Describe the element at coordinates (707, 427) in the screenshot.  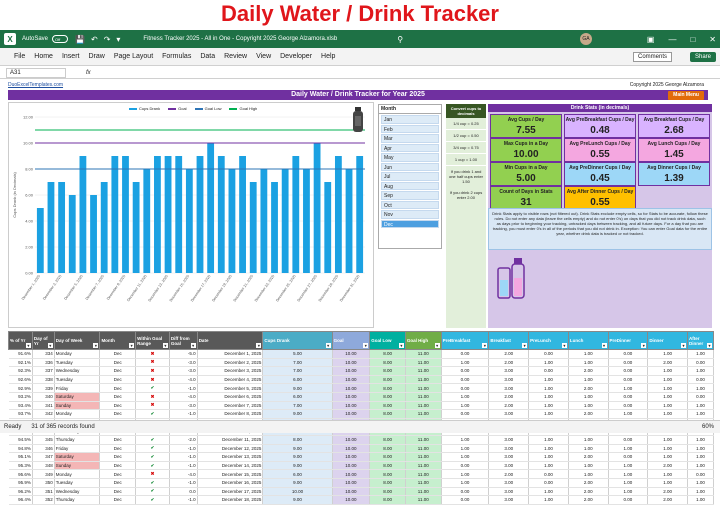
I see `zoom-level: 60%` at that location.